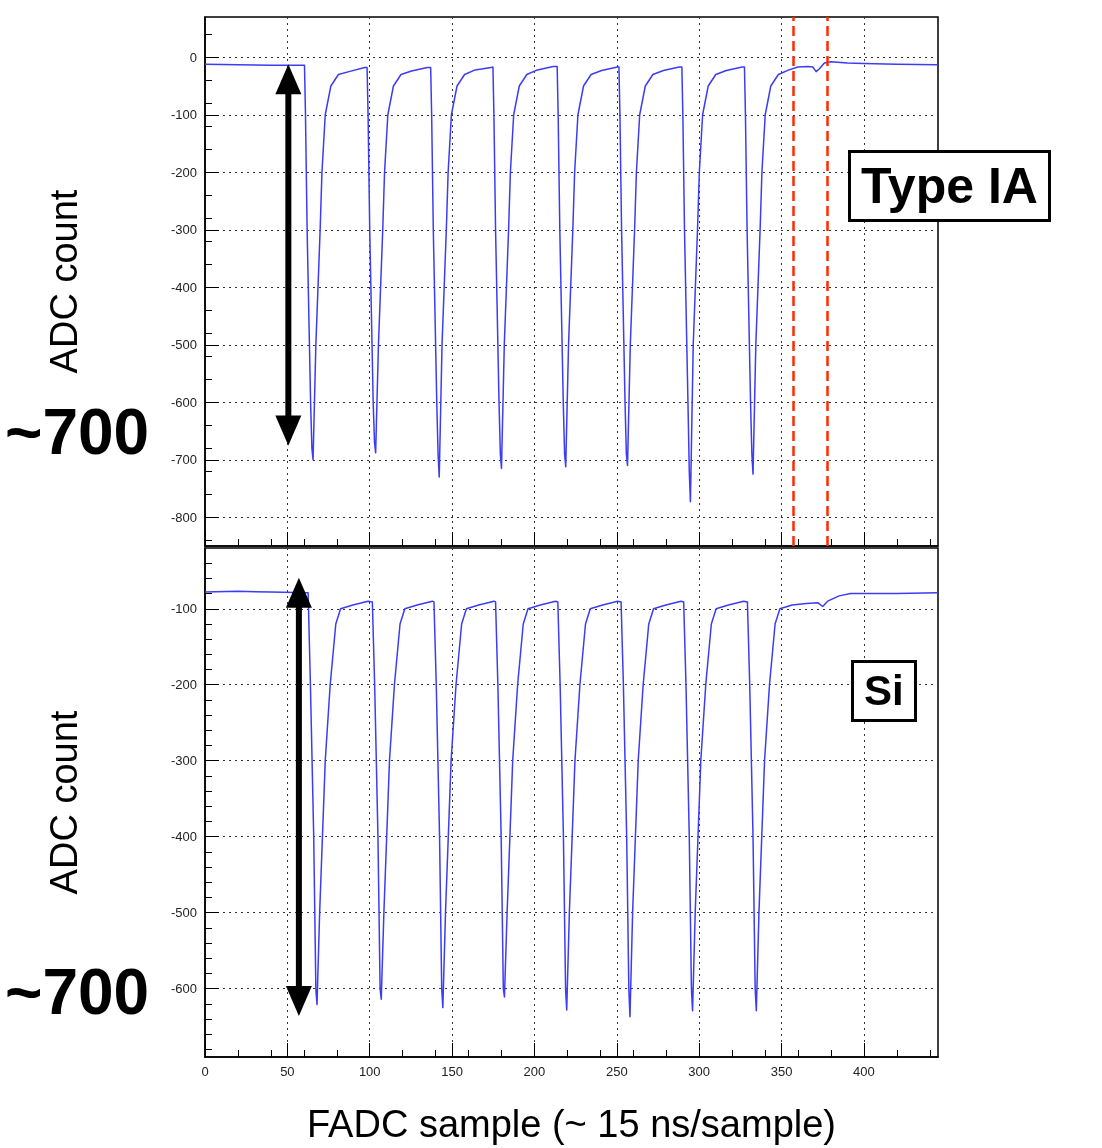 The image size is (1102, 1148). I want to click on y-tick-label: -700, so click(183, 460).